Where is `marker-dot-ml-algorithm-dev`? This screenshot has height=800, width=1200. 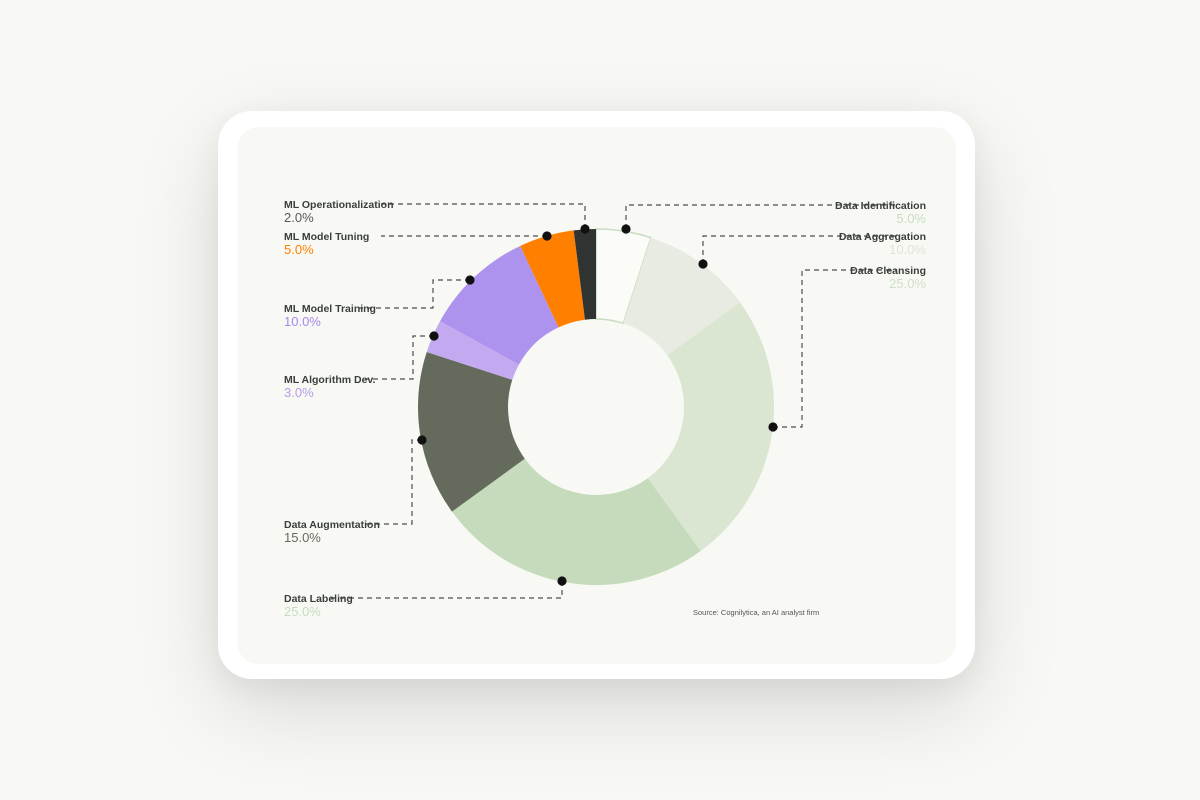 marker-dot-ml-algorithm-dev is located at coordinates (434, 336).